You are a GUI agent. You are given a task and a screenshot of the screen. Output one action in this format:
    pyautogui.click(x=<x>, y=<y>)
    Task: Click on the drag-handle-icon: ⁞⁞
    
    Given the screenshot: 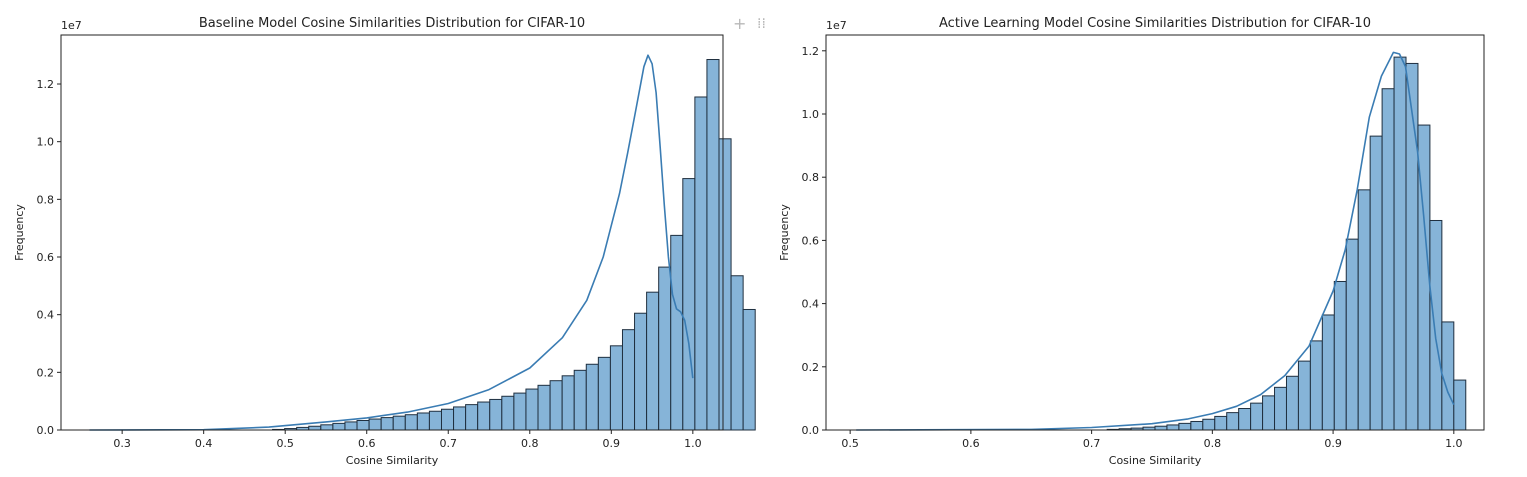 What is the action you would take?
    pyautogui.click(x=761, y=24)
    